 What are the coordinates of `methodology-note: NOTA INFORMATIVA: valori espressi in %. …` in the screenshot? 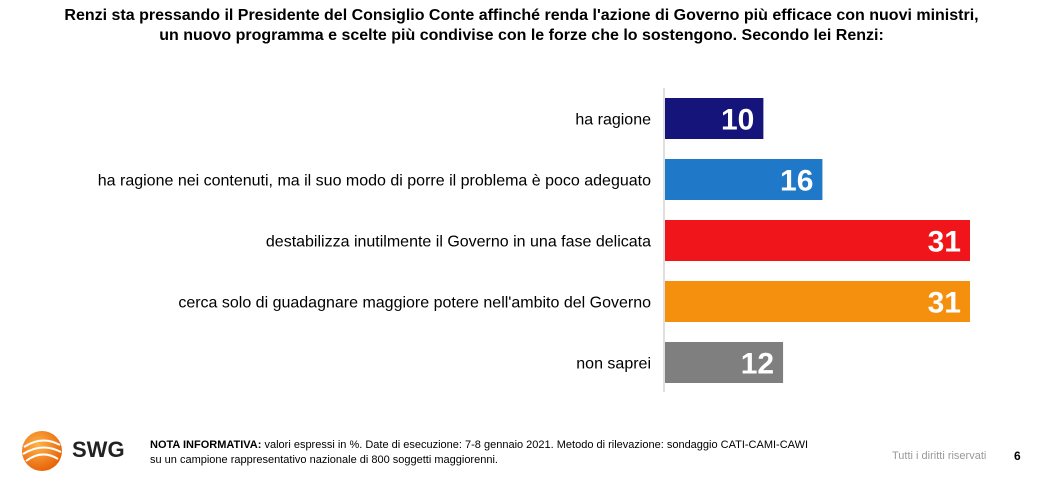 It's located at (510, 453).